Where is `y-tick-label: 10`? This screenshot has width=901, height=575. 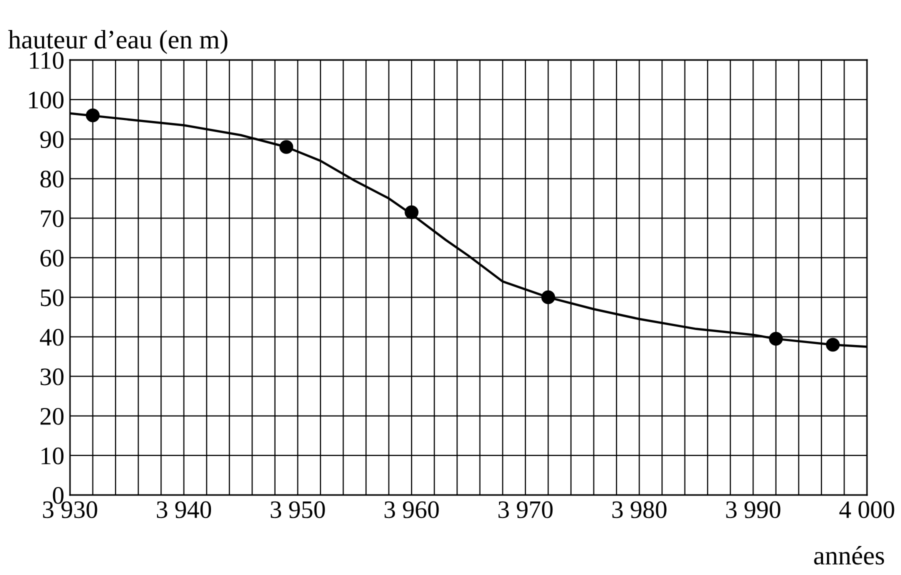
y-tick-label: 10 is located at coordinates (53, 456).